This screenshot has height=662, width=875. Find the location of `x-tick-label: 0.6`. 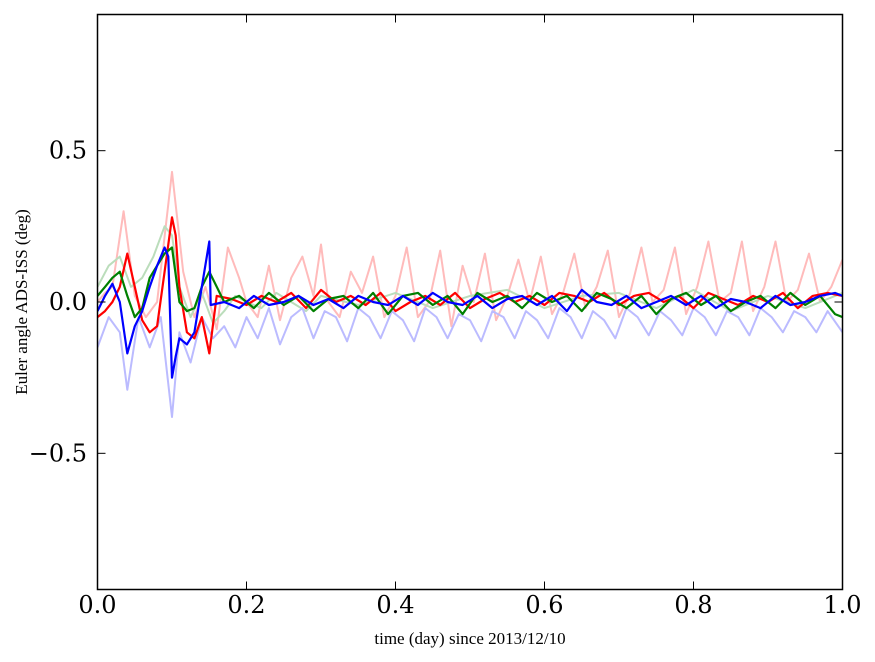

x-tick-label: 0.6 is located at coordinates (544, 605).